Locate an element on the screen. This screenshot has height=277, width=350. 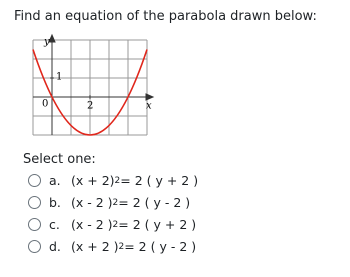
option: b. (x - 2 ) 2 = 2 ( y - 2 ) is located at coordinates (109, 202).